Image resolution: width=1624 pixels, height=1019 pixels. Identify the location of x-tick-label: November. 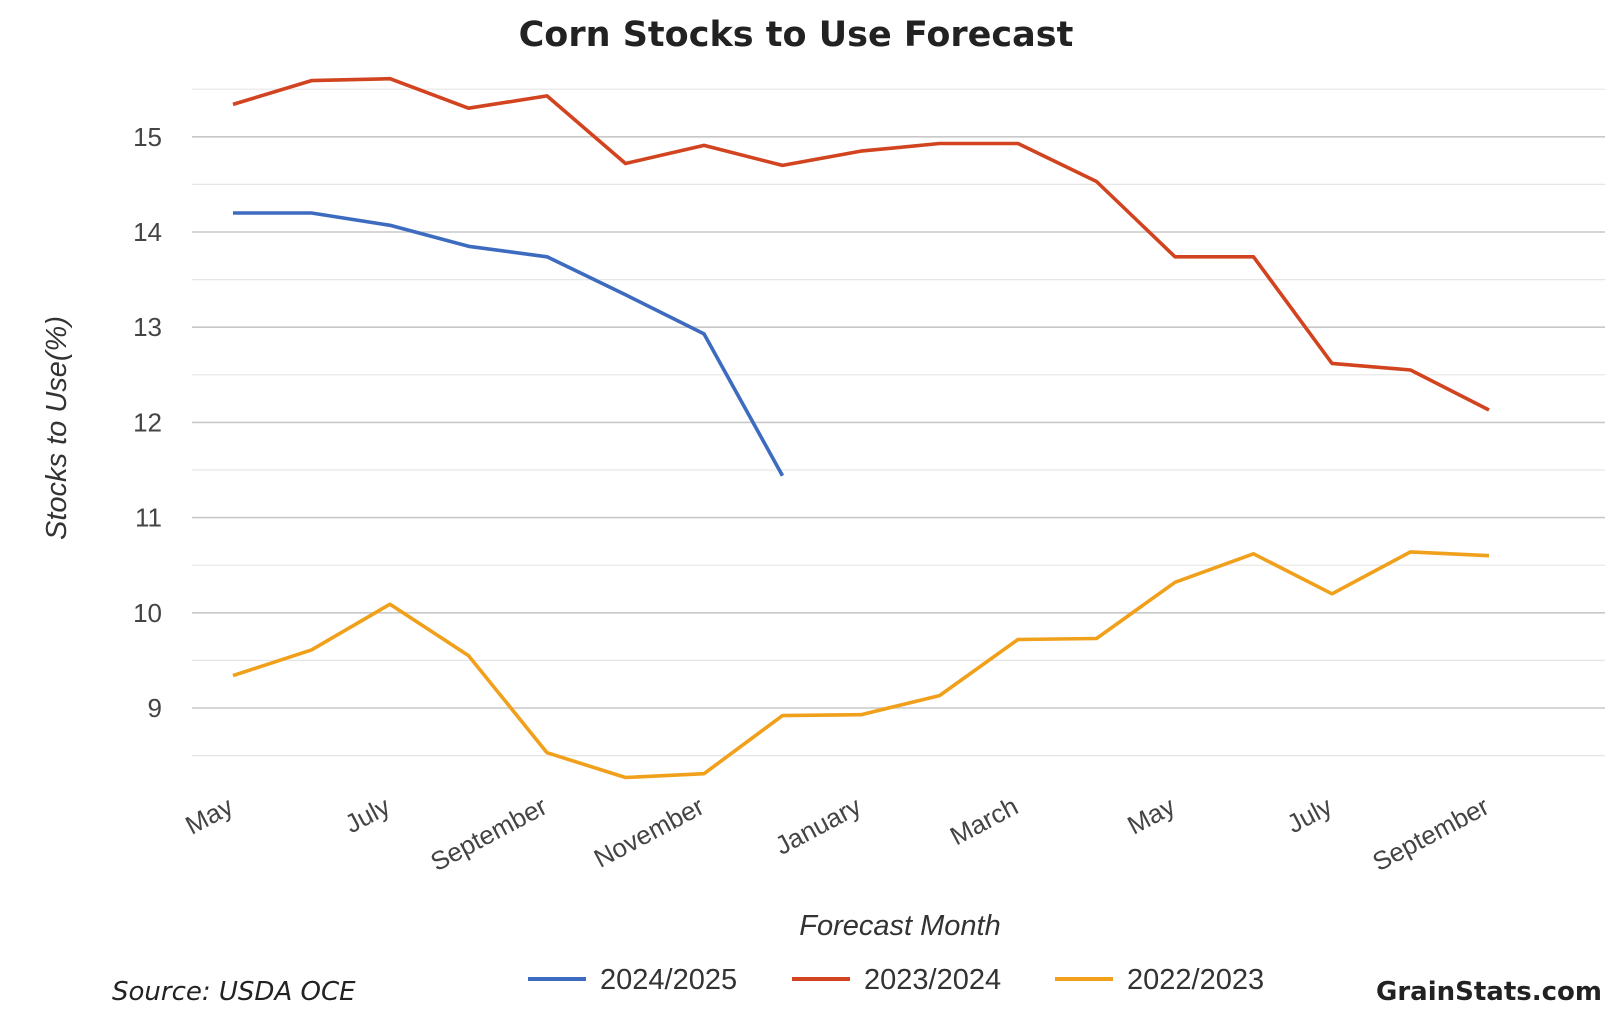
(649, 832).